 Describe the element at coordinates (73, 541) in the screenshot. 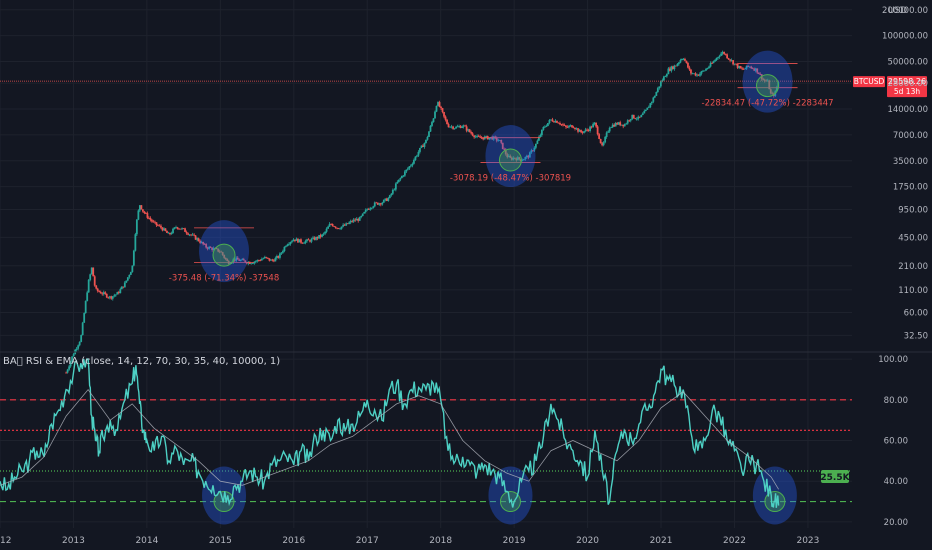

I see `x-tick-label: 2013` at that location.